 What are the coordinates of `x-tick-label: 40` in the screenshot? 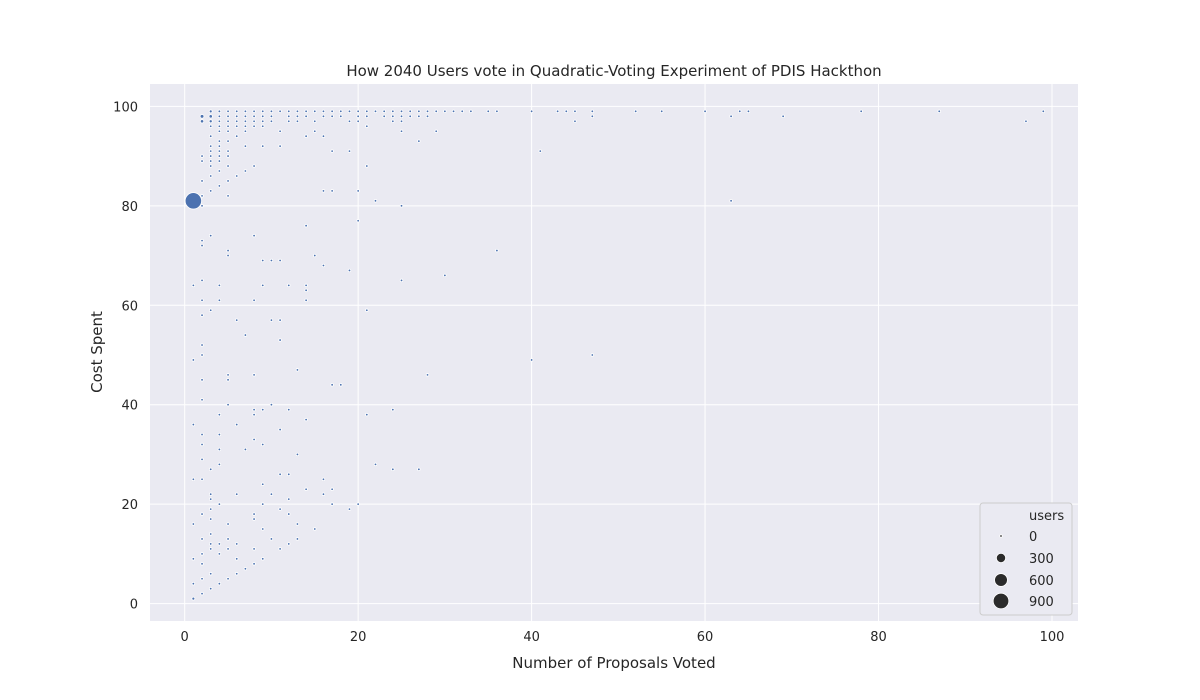 It's located at (531, 637).